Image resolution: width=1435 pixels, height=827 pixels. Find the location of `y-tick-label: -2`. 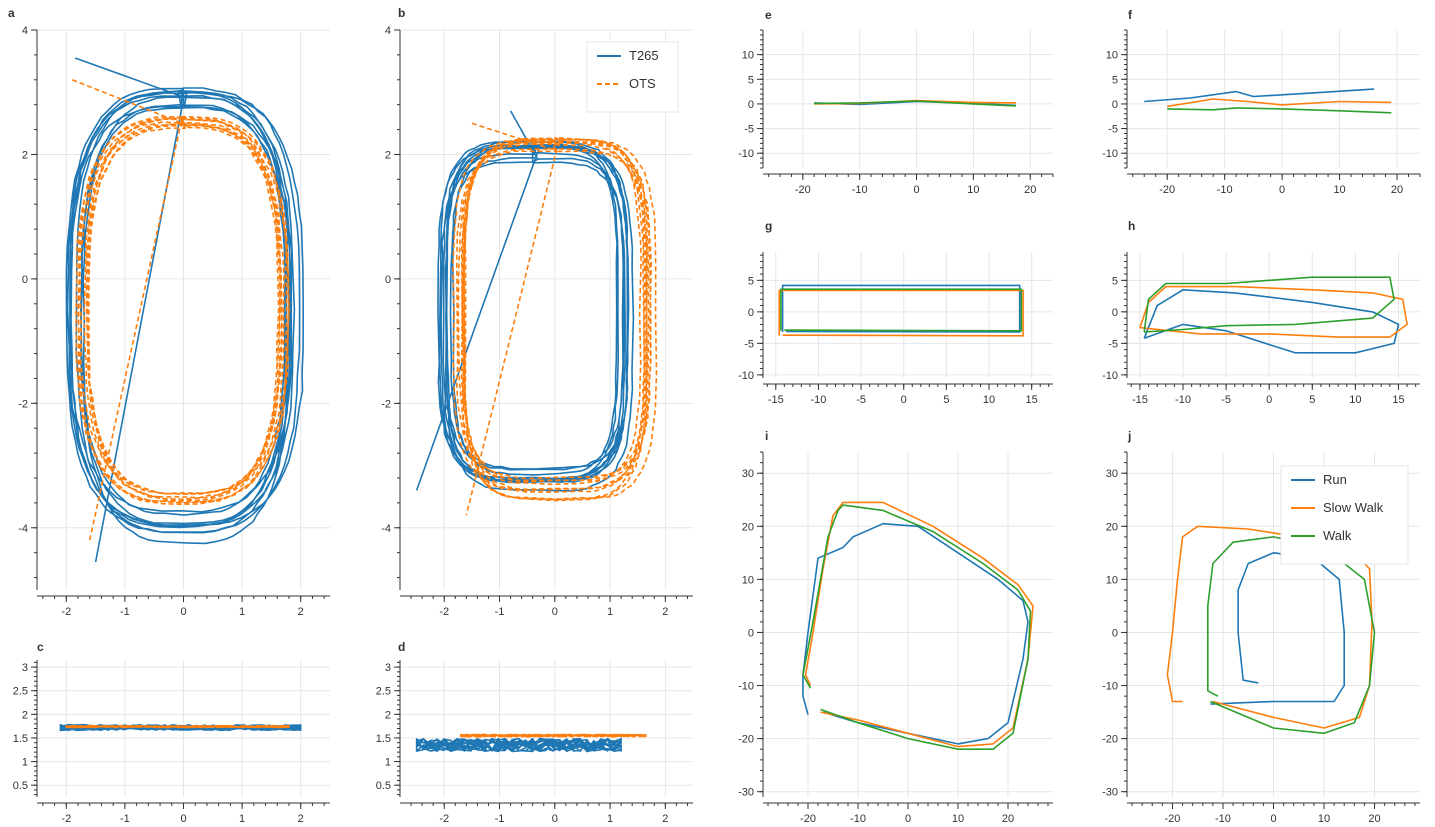

y-tick-label: -2 is located at coordinates (386, 404).